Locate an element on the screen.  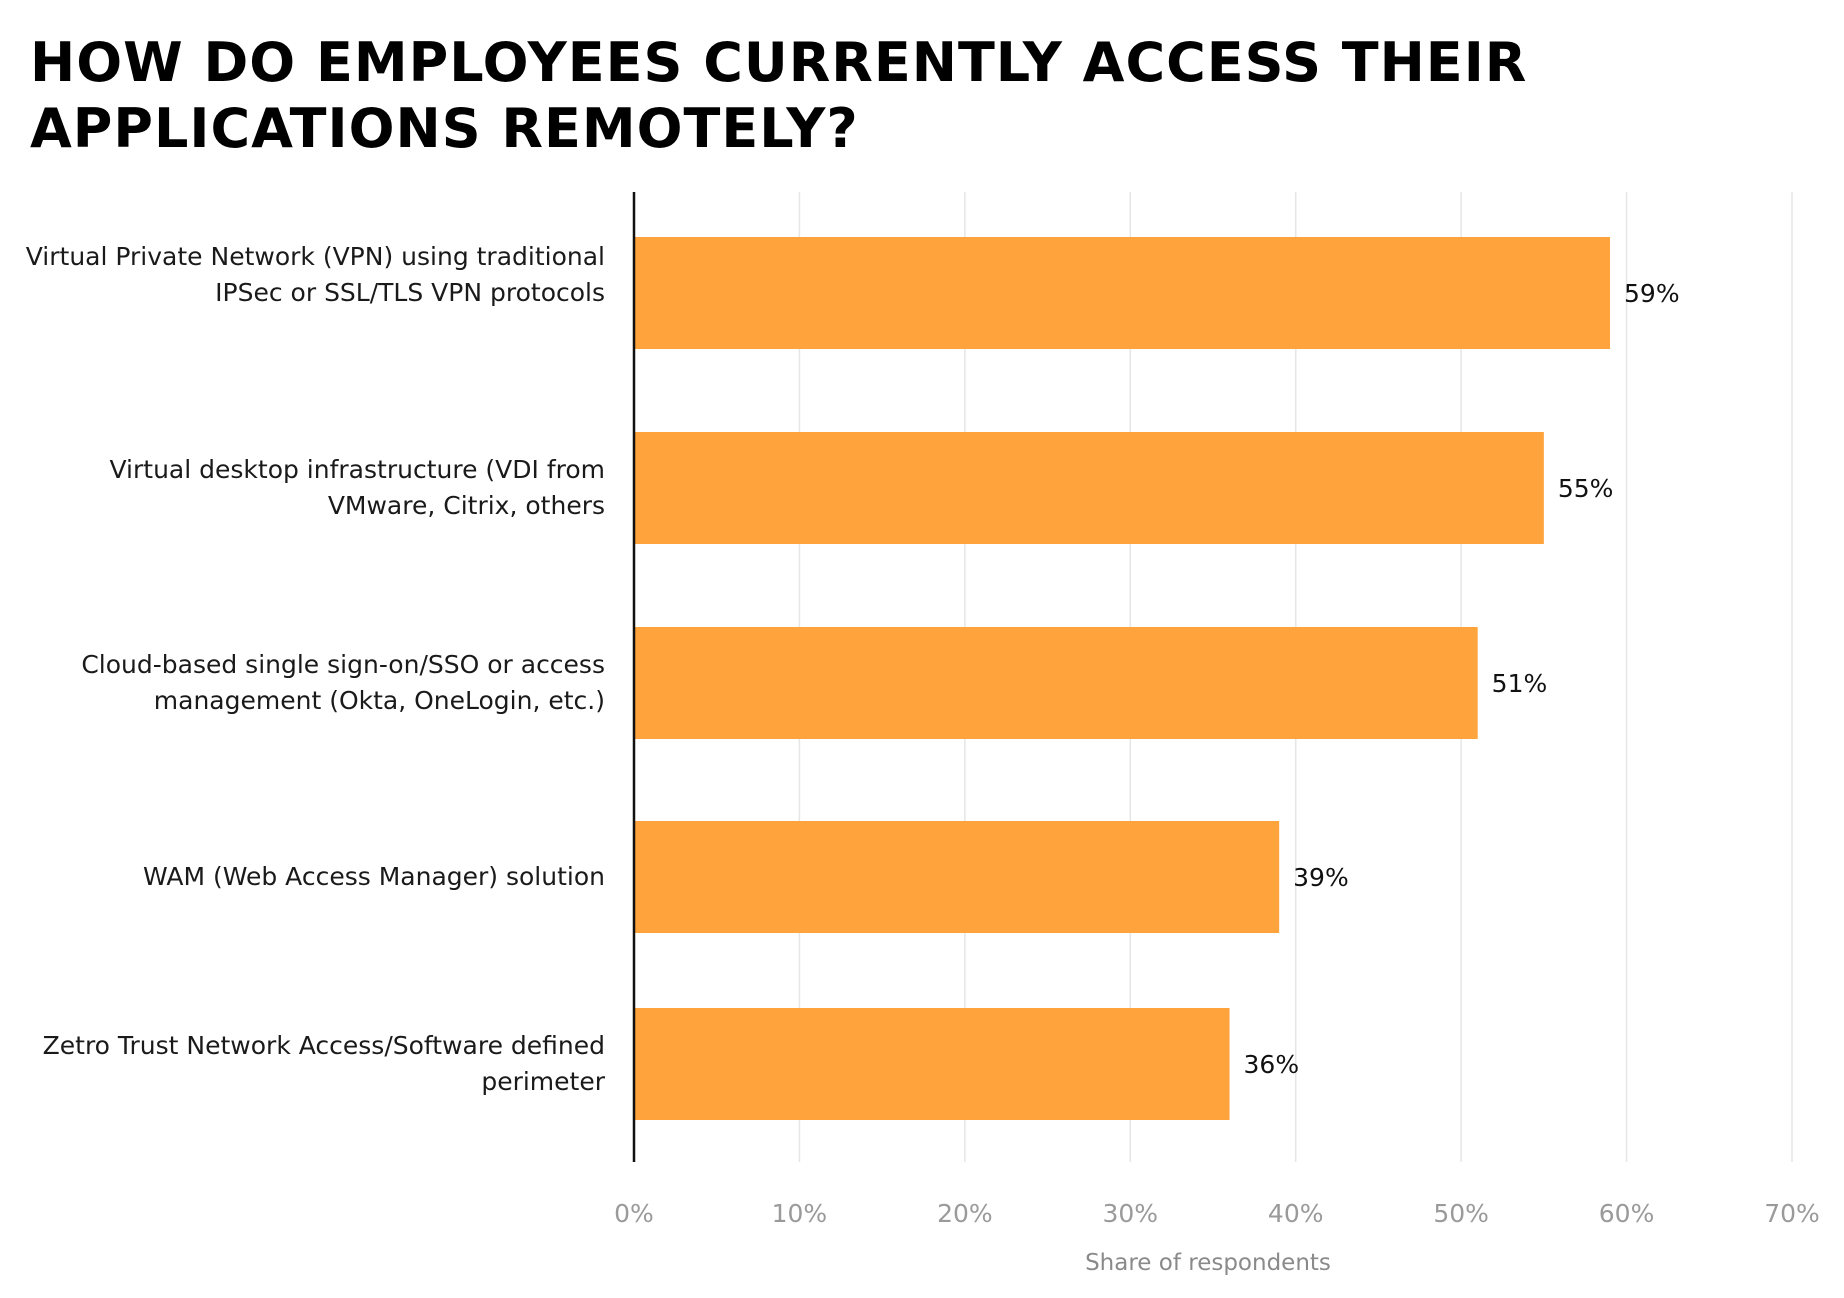
x-tick-label: 50% is located at coordinates (1461, 1213).